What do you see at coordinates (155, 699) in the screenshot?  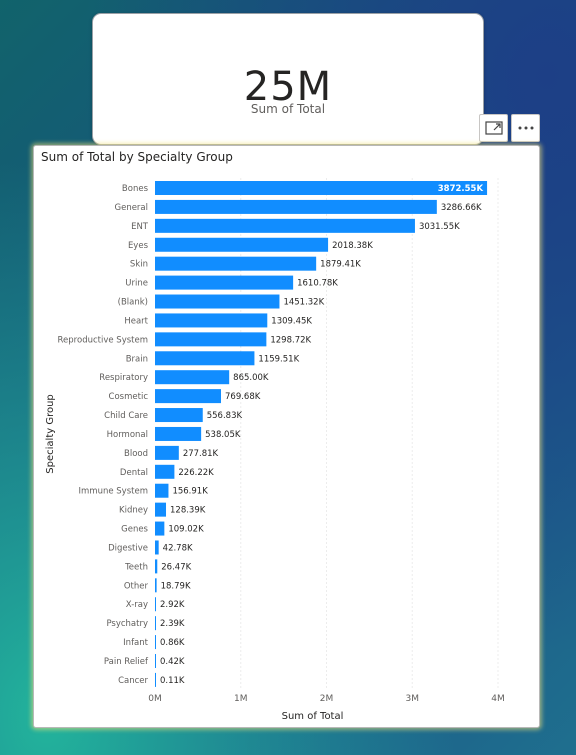 I see `x-tick-label: 0M` at bounding box center [155, 699].